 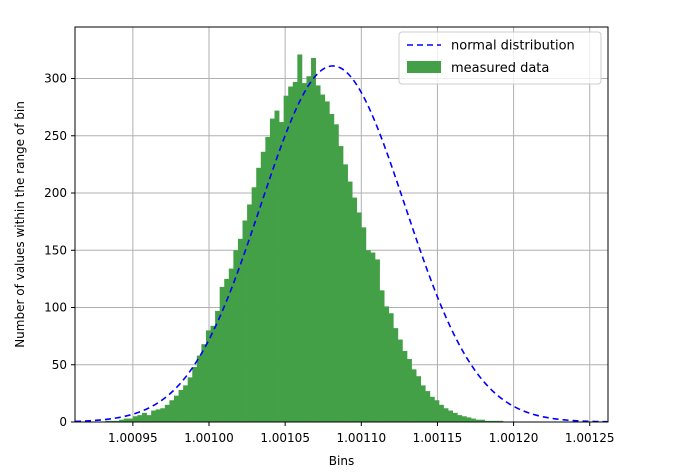 I want to click on y-axis-ticks: 0 50 100 150 200 250 300, so click(x=59, y=250).